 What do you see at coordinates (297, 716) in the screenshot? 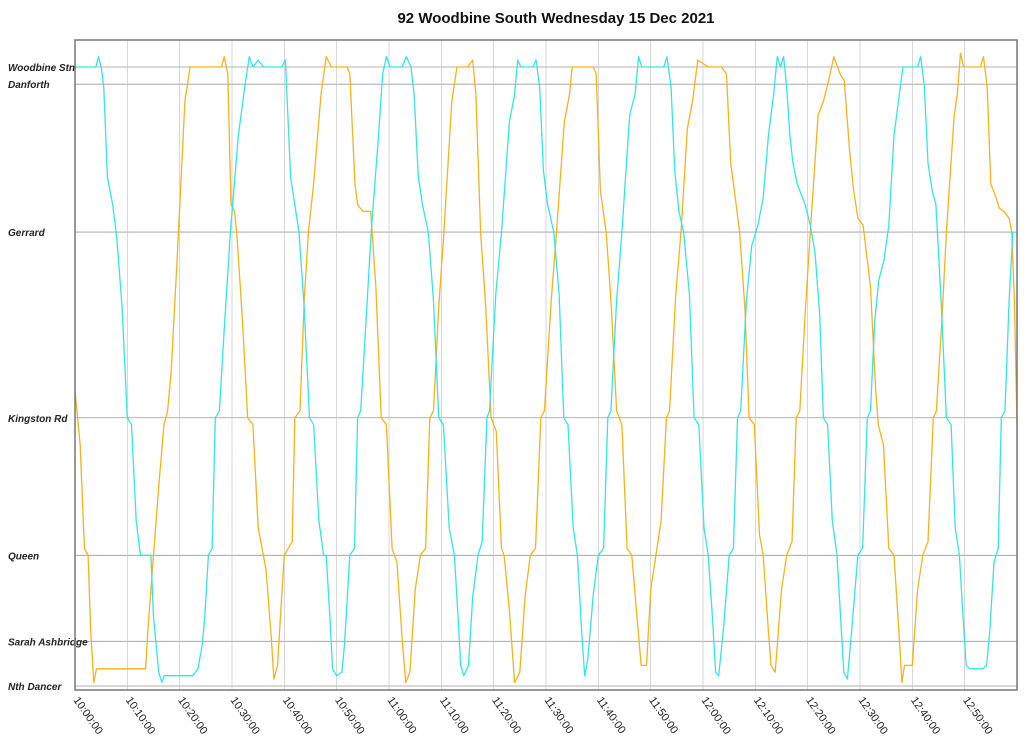
I see `x-tick-label: 10:40:00` at bounding box center [297, 716].